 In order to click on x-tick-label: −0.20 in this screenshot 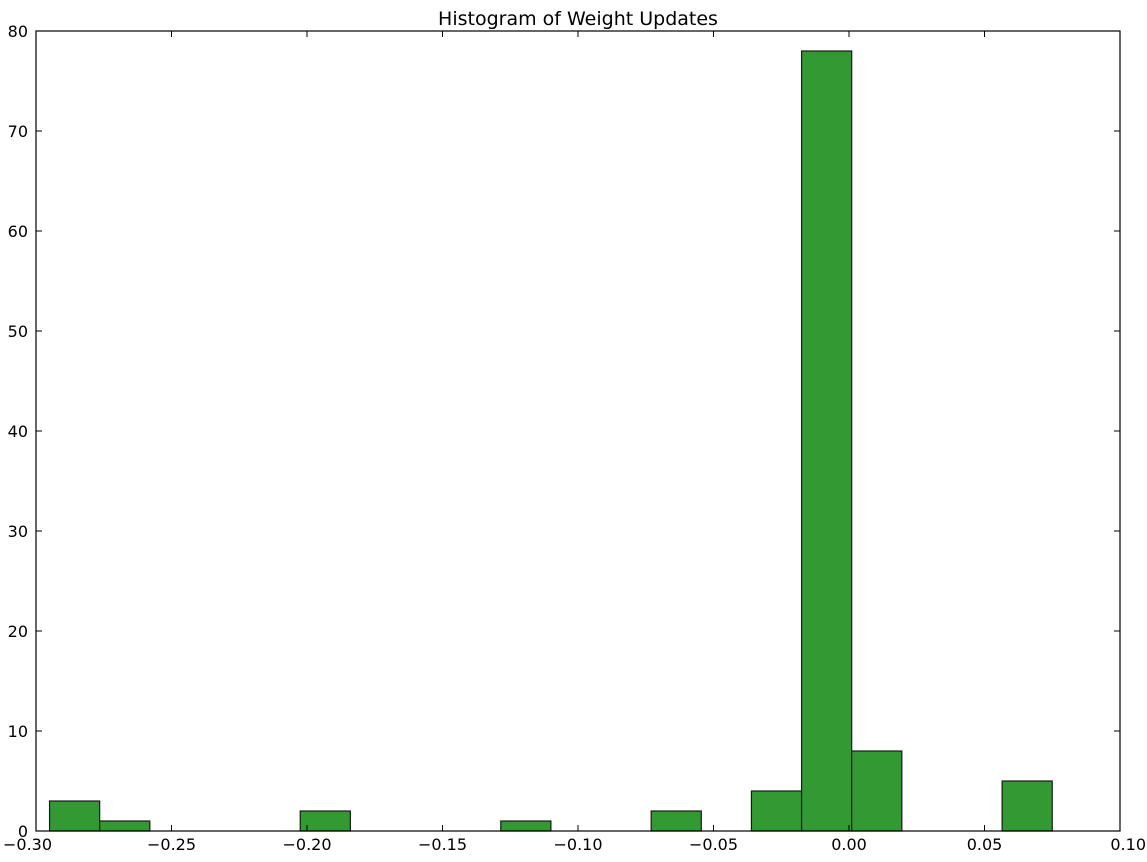, I will do `click(306, 844)`.